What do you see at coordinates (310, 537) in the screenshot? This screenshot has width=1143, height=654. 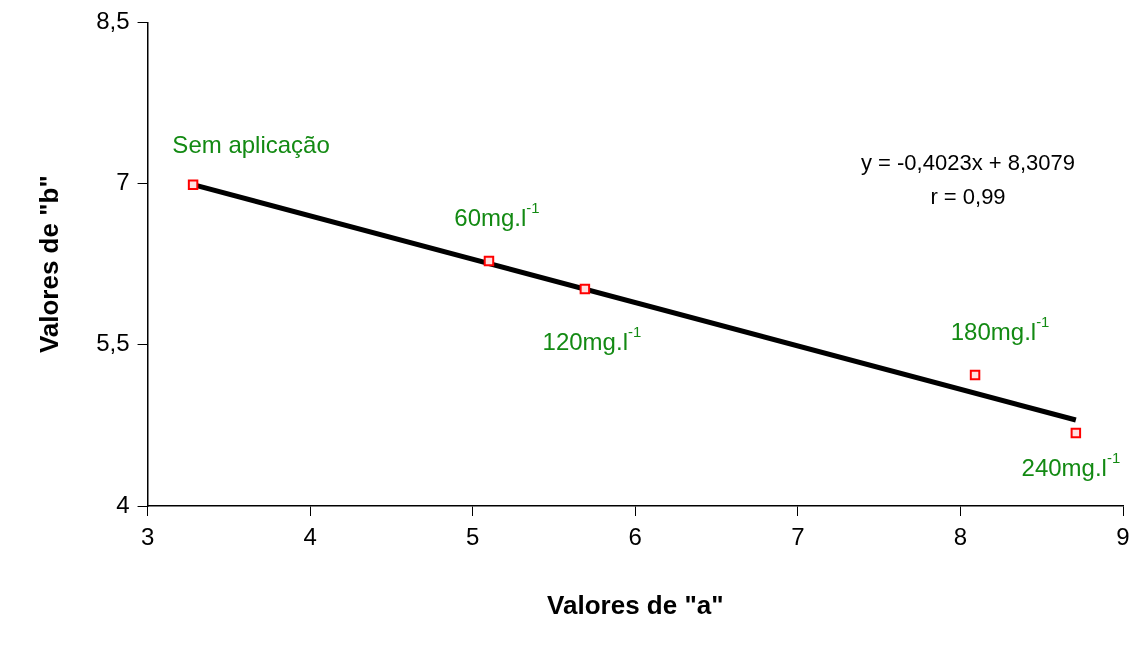 I see `x-tick-label: 4` at bounding box center [310, 537].